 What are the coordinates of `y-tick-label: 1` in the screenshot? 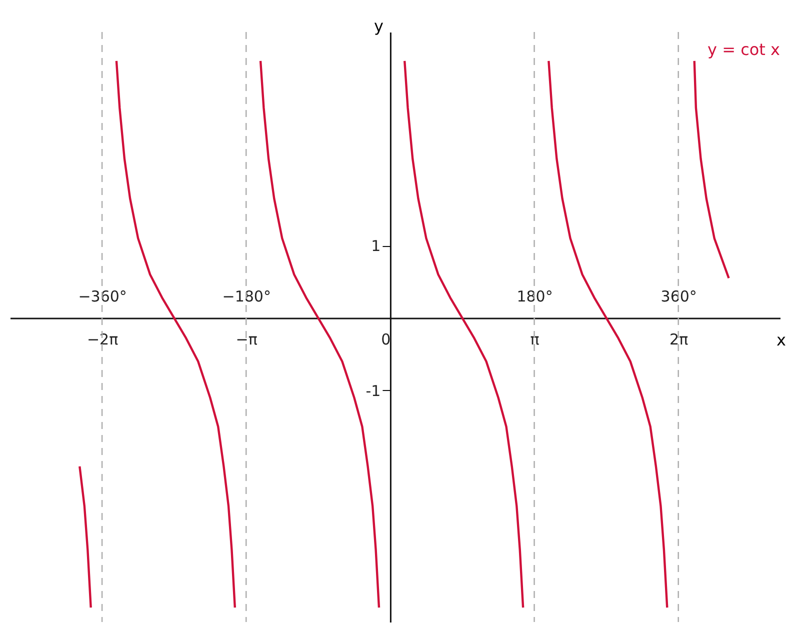 It's located at (376, 246).